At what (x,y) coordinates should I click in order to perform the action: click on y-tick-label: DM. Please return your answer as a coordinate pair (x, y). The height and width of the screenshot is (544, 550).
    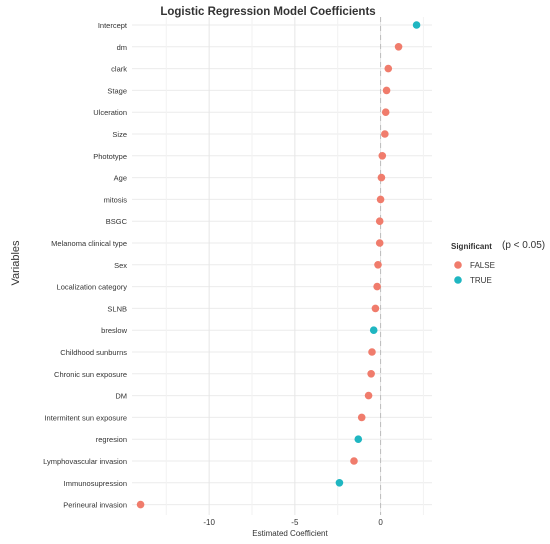
    Looking at the image, I should click on (121, 396).